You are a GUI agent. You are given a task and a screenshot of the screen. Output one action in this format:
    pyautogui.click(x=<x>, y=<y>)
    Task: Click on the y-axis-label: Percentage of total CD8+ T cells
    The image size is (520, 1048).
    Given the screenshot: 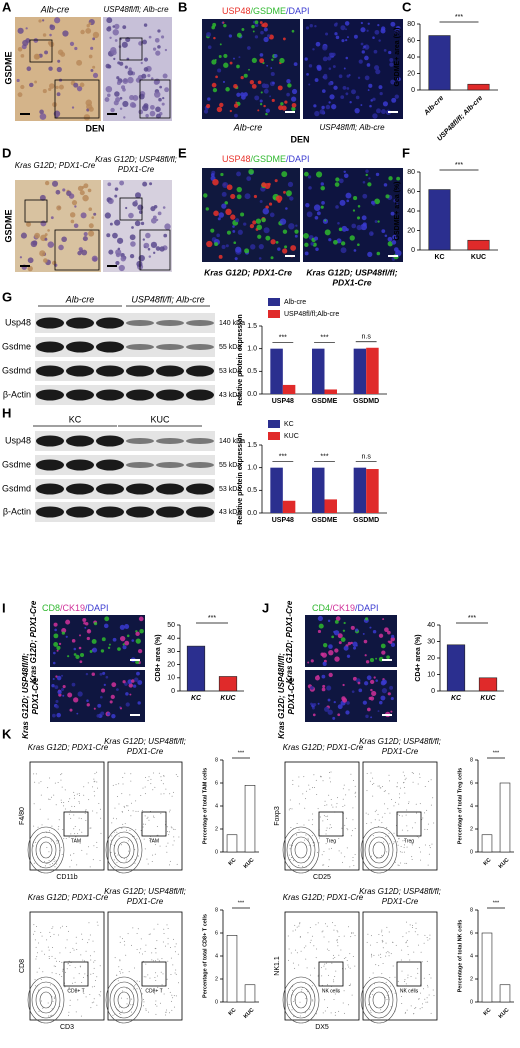 What is the action you would take?
    pyautogui.click(x=205, y=956)
    